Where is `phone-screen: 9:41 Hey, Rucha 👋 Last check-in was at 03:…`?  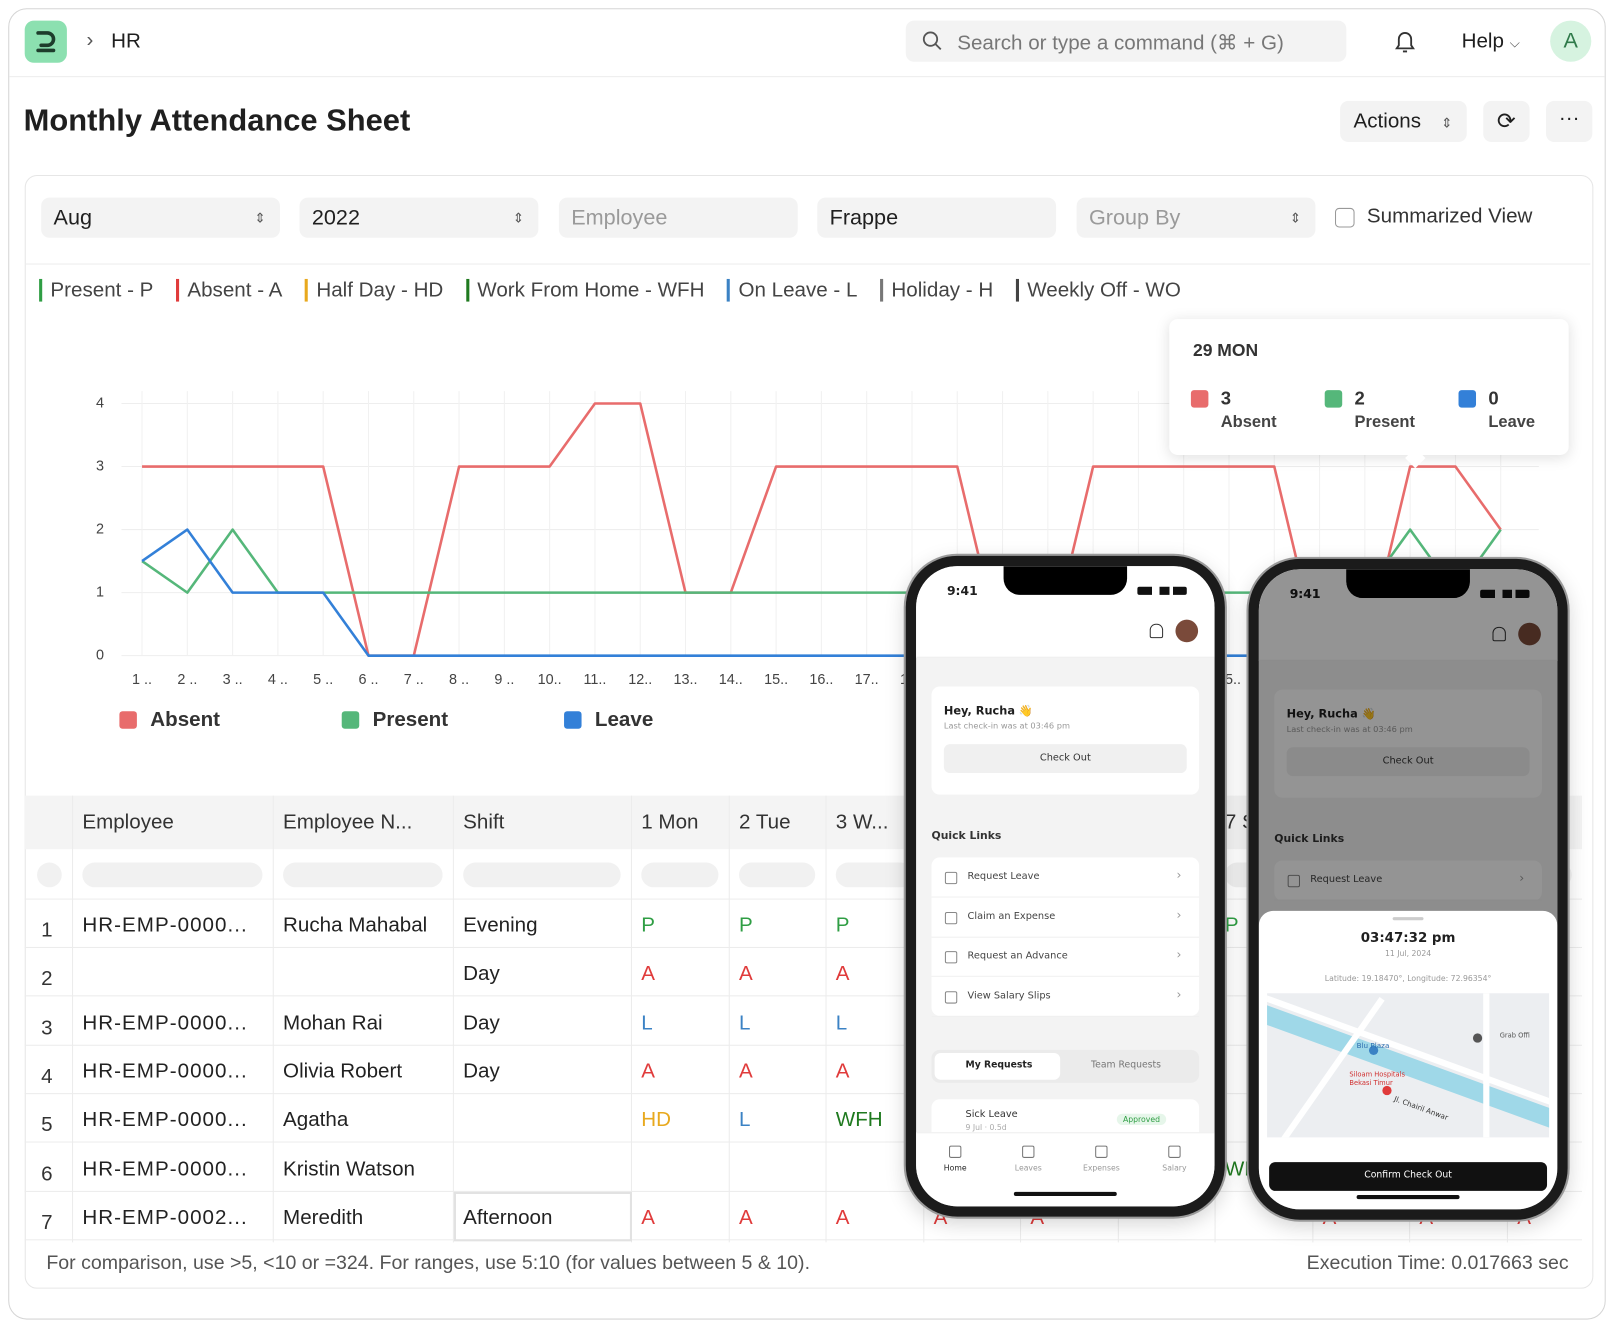 phone-screen: 9:41 Hey, Rucha 👋 Last check-in was at 03:… is located at coordinates (1065, 886).